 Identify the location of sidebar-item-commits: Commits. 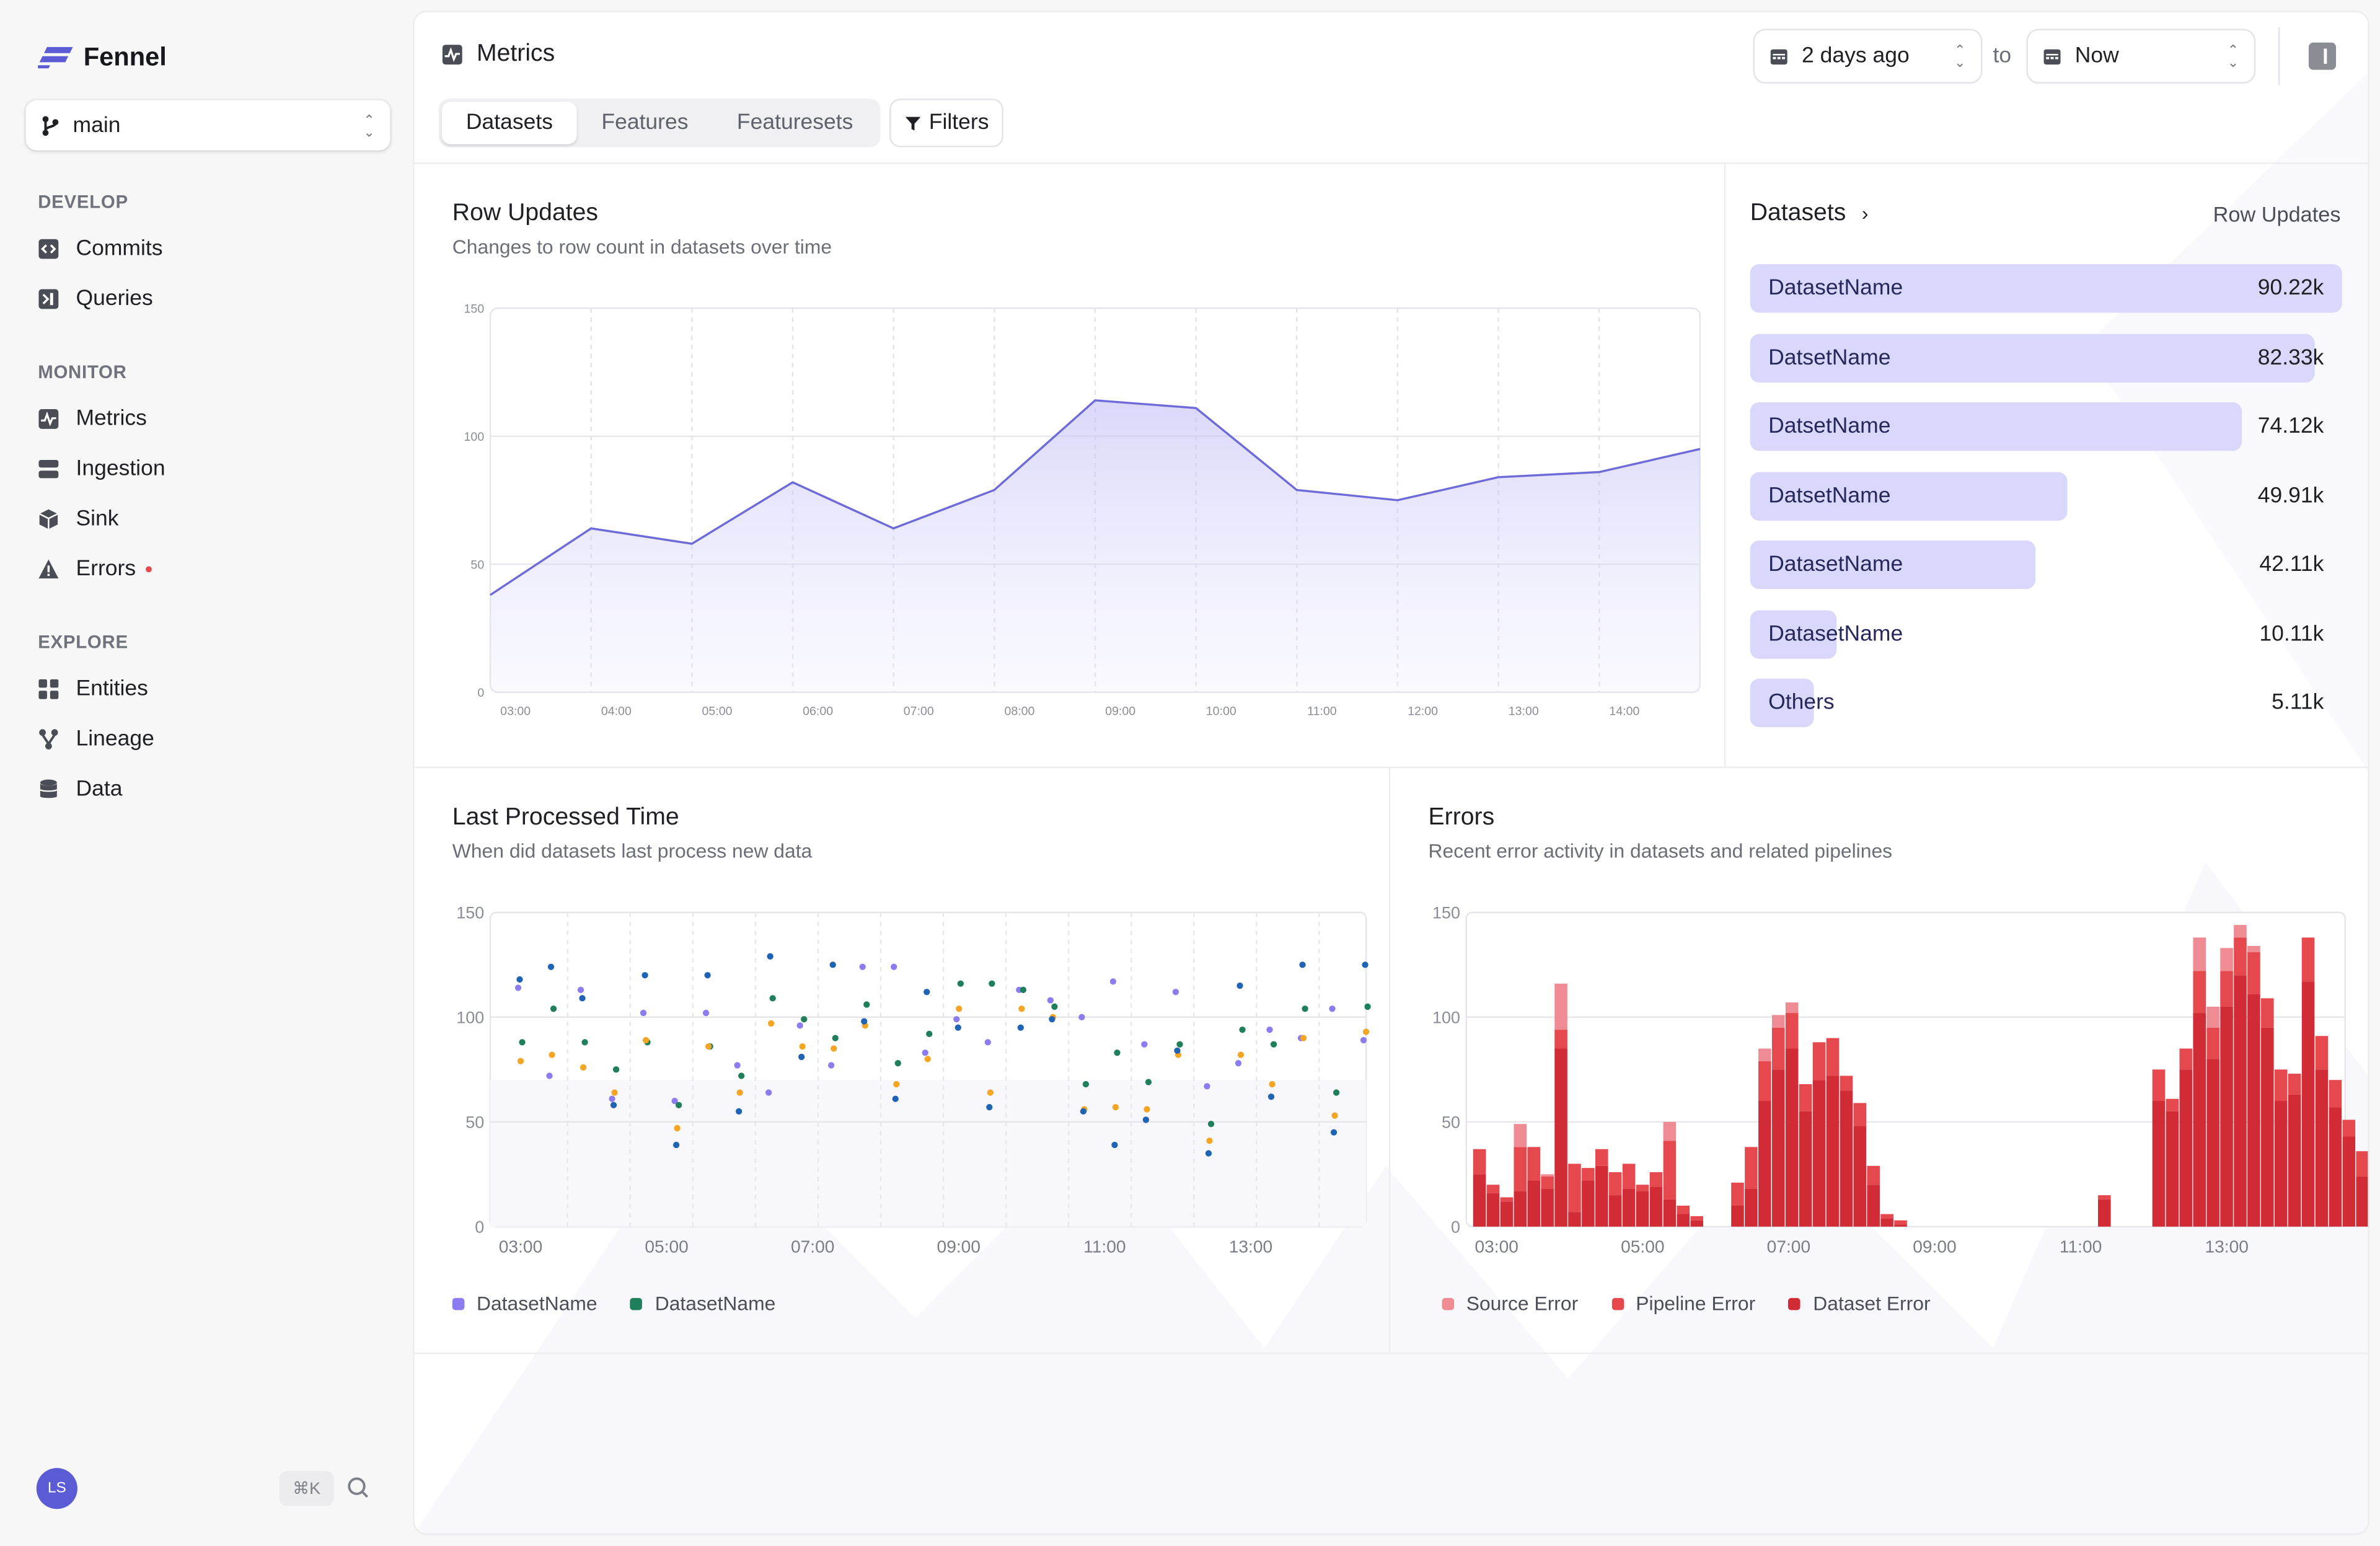
(100, 249).